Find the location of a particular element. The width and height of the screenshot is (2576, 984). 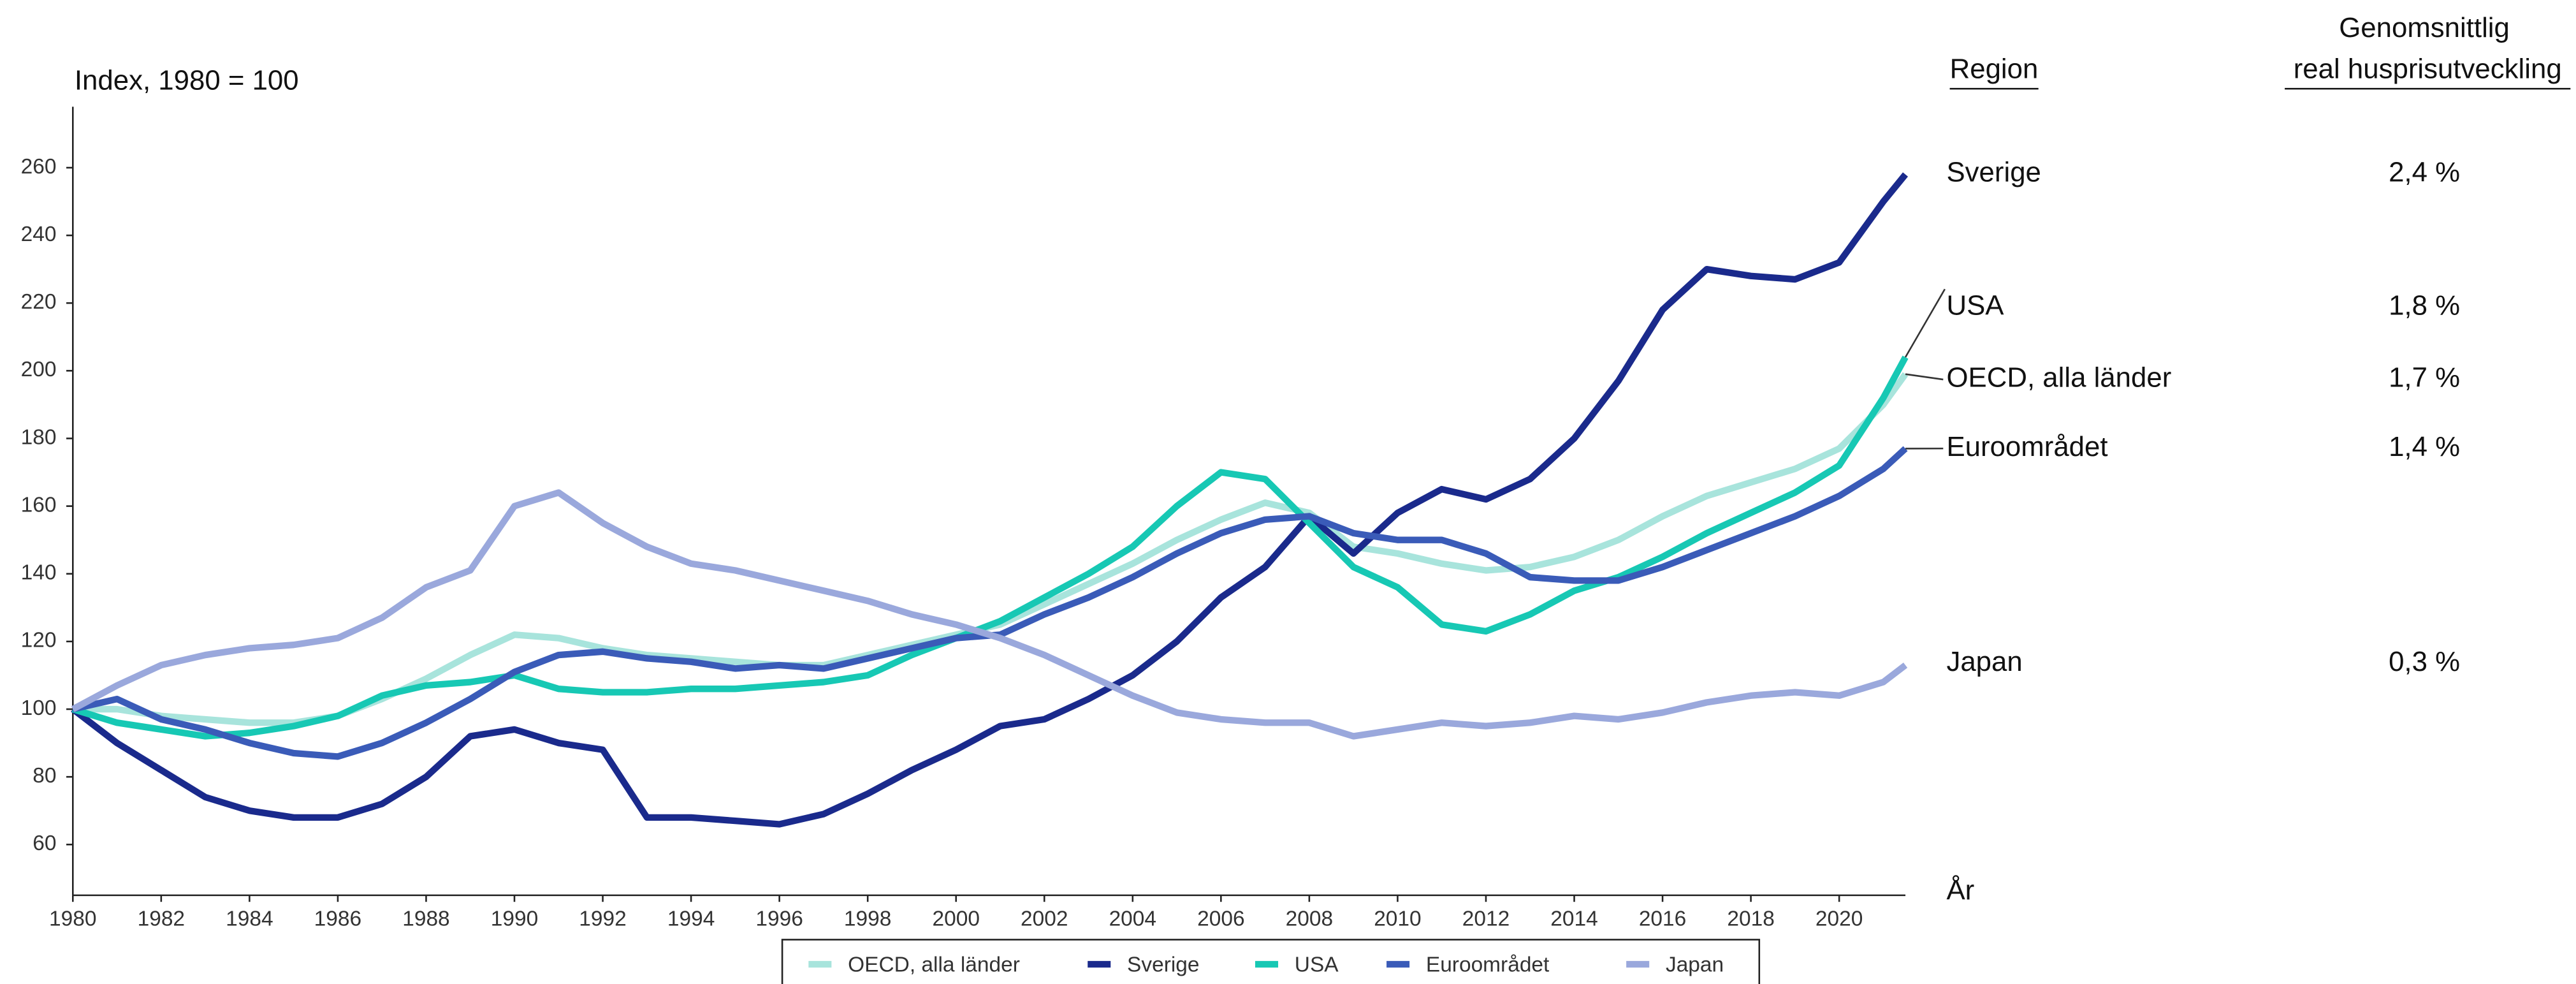

y-tick-label: 120 is located at coordinates (39, 641).